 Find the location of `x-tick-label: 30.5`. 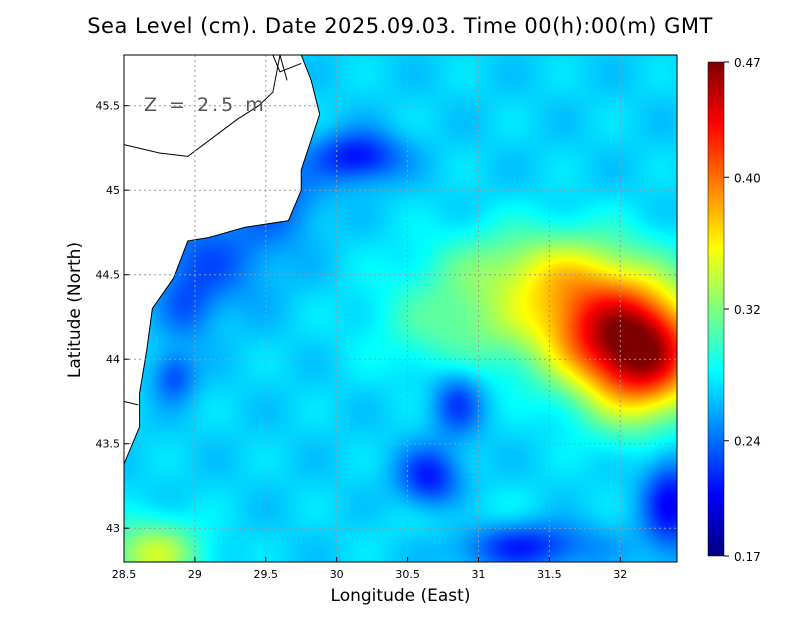

x-tick-label: 30.5 is located at coordinates (407, 574).